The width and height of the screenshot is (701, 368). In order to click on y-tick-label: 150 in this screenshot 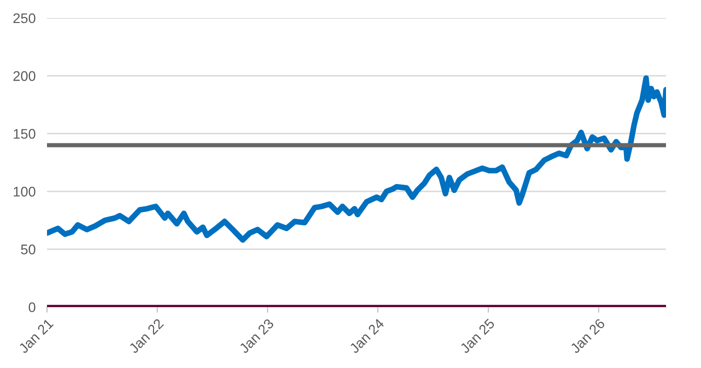, I will do `click(25, 133)`.